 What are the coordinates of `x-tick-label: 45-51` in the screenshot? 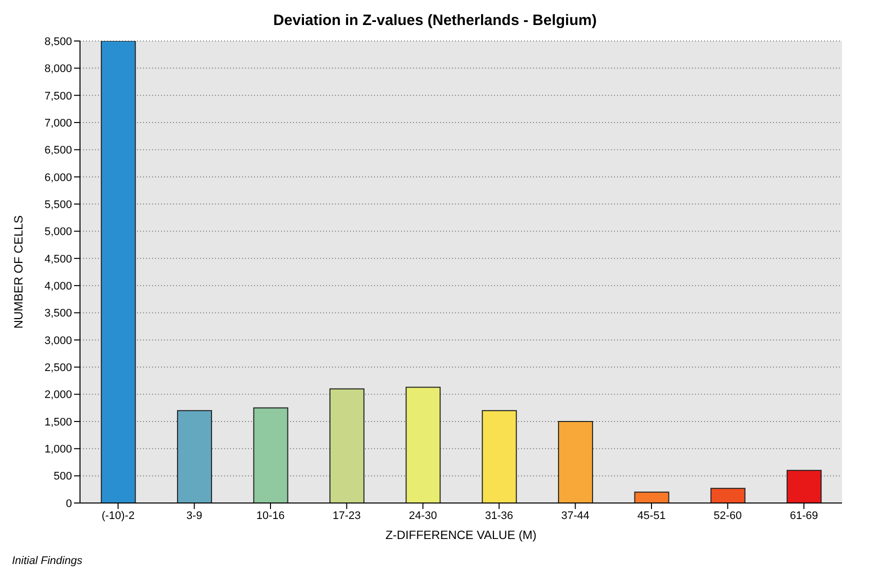 It's located at (651, 516).